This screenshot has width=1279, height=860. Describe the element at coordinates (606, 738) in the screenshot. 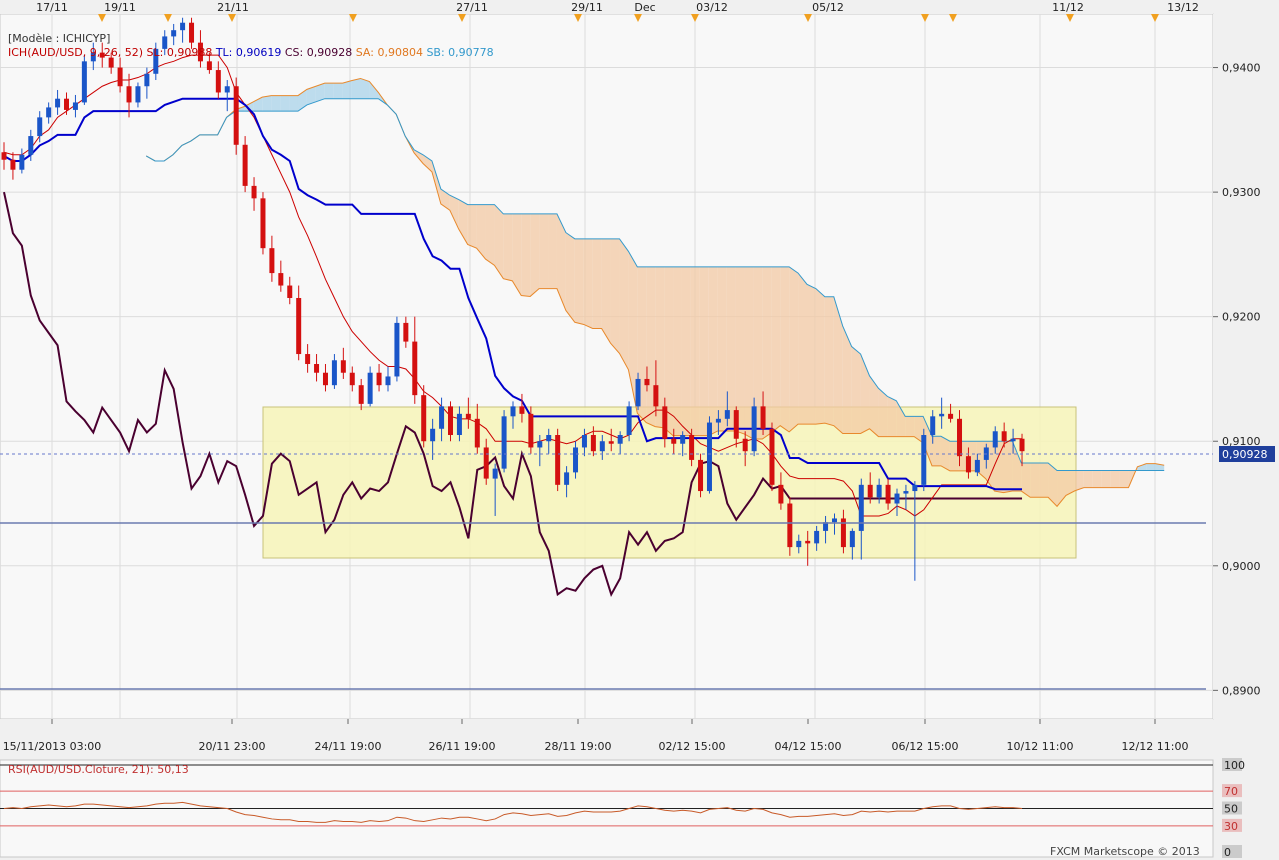

I see `time-axis` at that location.